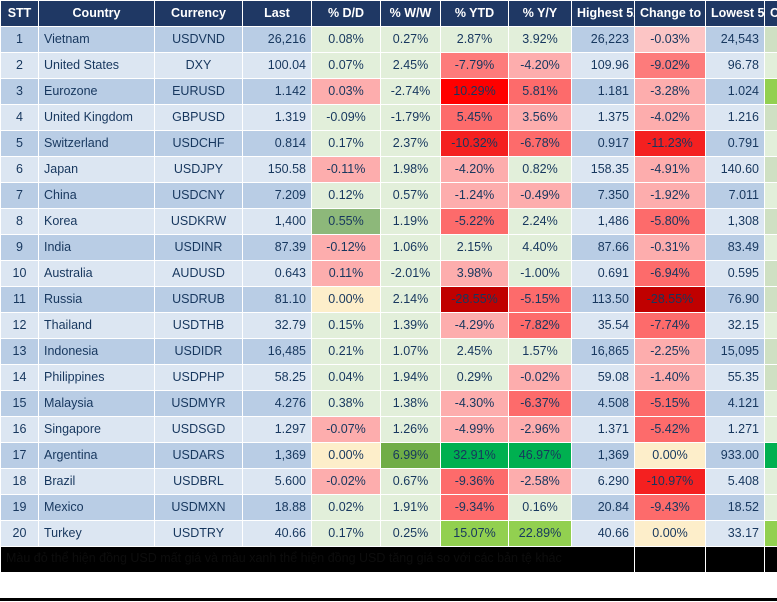 This screenshot has height=602, width=777. I want to click on cell-ww: 0.27%, so click(410, 39).